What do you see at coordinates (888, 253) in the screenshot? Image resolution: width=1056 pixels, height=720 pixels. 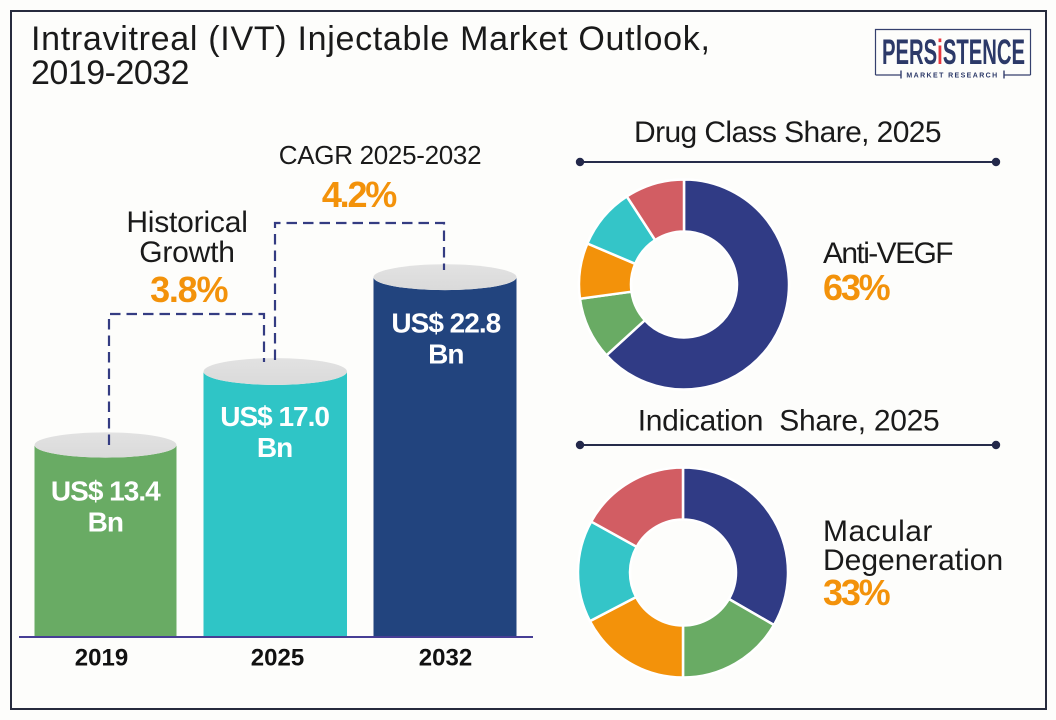 I see `svg-text: Anti-VEGF` at bounding box center [888, 253].